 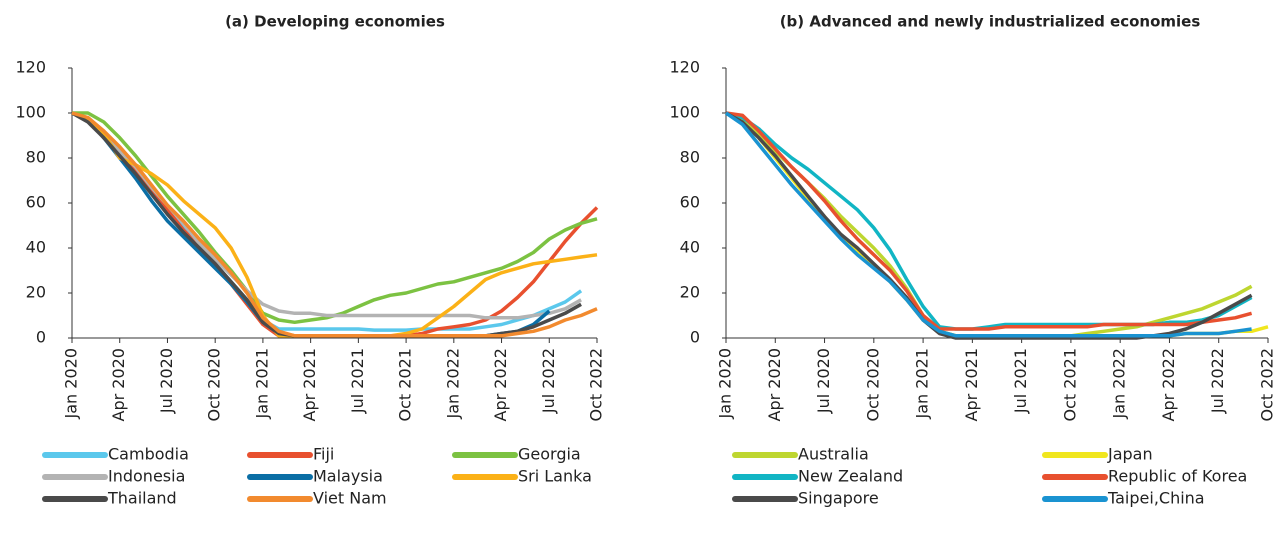 I want to click on legend-label: New Zealand, so click(x=850, y=476).